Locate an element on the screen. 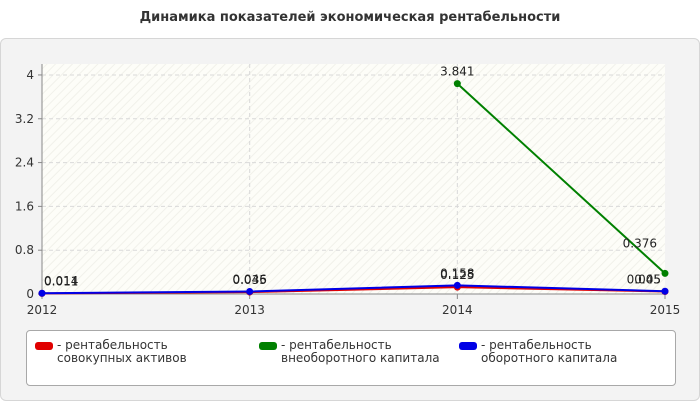 The height and width of the screenshot is (401, 700). data-label: 0.045 is located at coordinates (644, 280).